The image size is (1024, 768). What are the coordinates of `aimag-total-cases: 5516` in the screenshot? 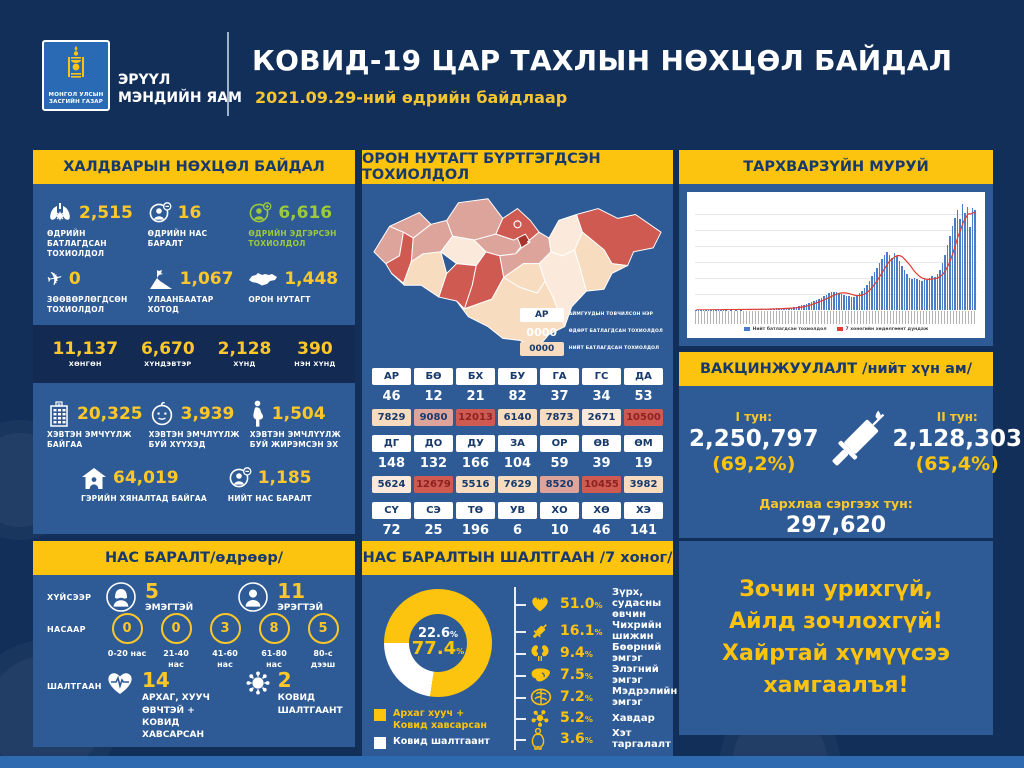 It's located at (475, 484).